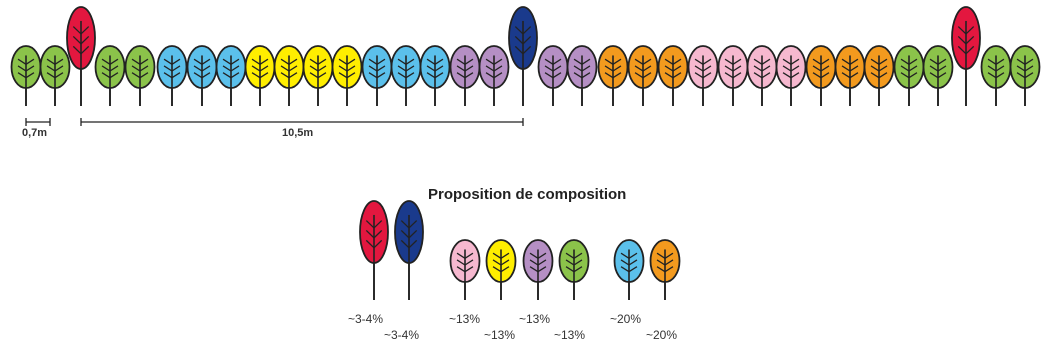 This screenshot has height=348, width=1042. Describe the element at coordinates (538, 269) in the screenshot. I see `composition-tree-purple` at that location.